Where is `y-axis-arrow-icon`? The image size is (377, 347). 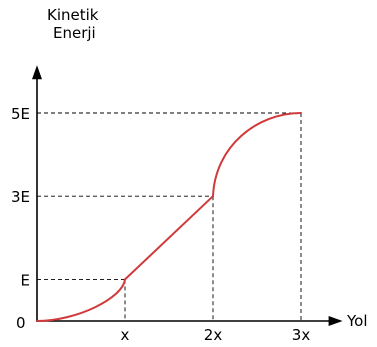 y-axis-arrow-icon is located at coordinates (37, 72).